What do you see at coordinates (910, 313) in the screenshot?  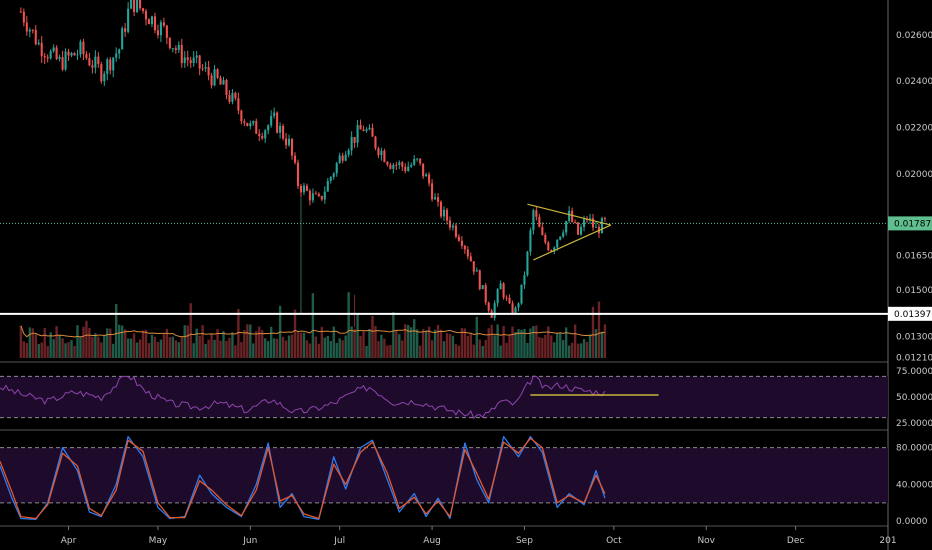 I see `support-price-tag` at bounding box center [910, 313].